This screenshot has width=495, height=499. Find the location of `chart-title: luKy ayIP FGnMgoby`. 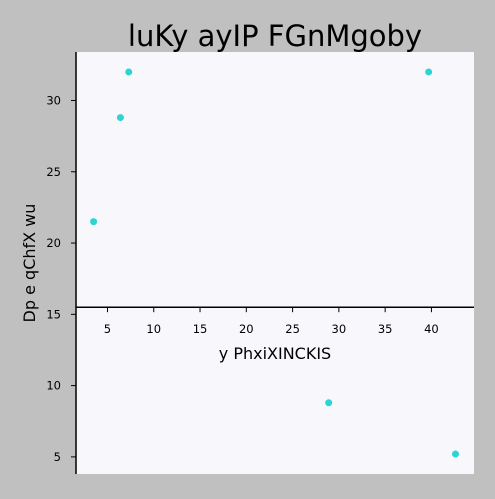

chart-title: luKy ayIP FGnMgoby is located at coordinates (275, 36).